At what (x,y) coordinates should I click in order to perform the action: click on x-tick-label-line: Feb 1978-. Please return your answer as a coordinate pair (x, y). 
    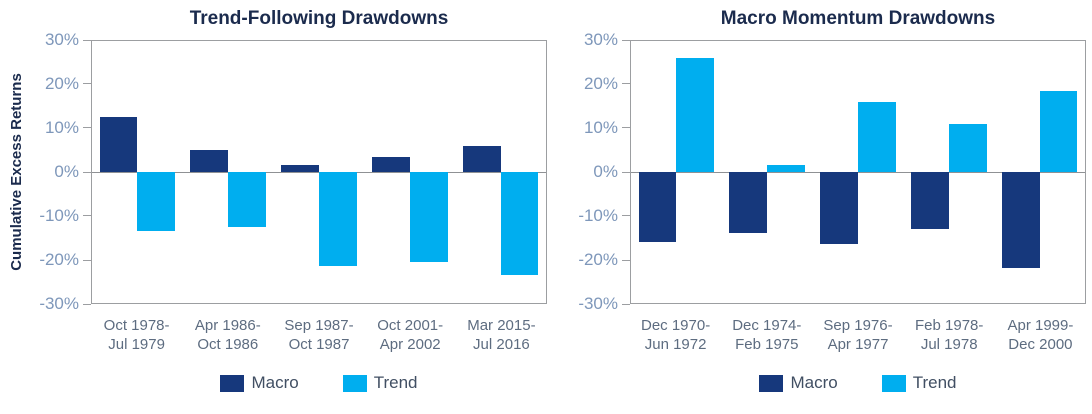
    Looking at the image, I should click on (949, 325).